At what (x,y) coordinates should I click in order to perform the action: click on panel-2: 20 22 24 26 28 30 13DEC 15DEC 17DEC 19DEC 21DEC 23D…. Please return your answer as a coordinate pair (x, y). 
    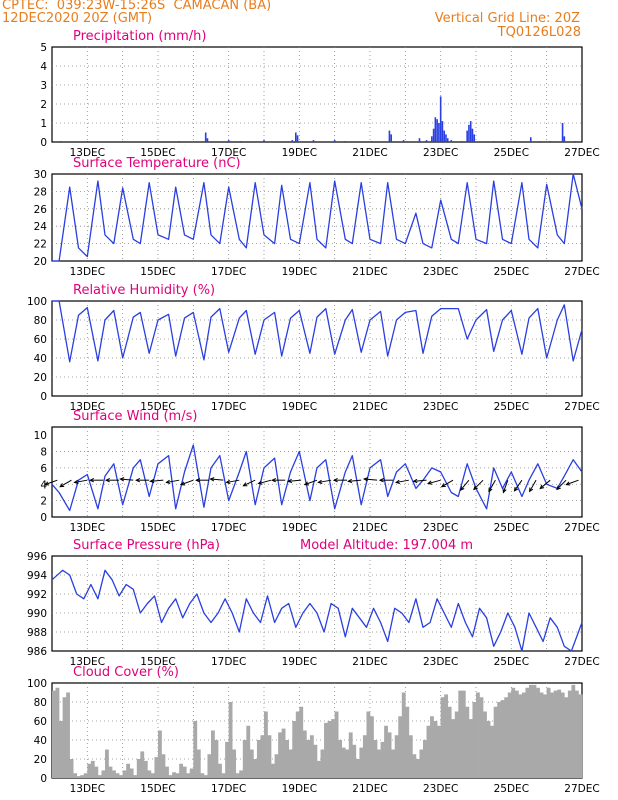
    Looking at the image, I should click on (317, 217).